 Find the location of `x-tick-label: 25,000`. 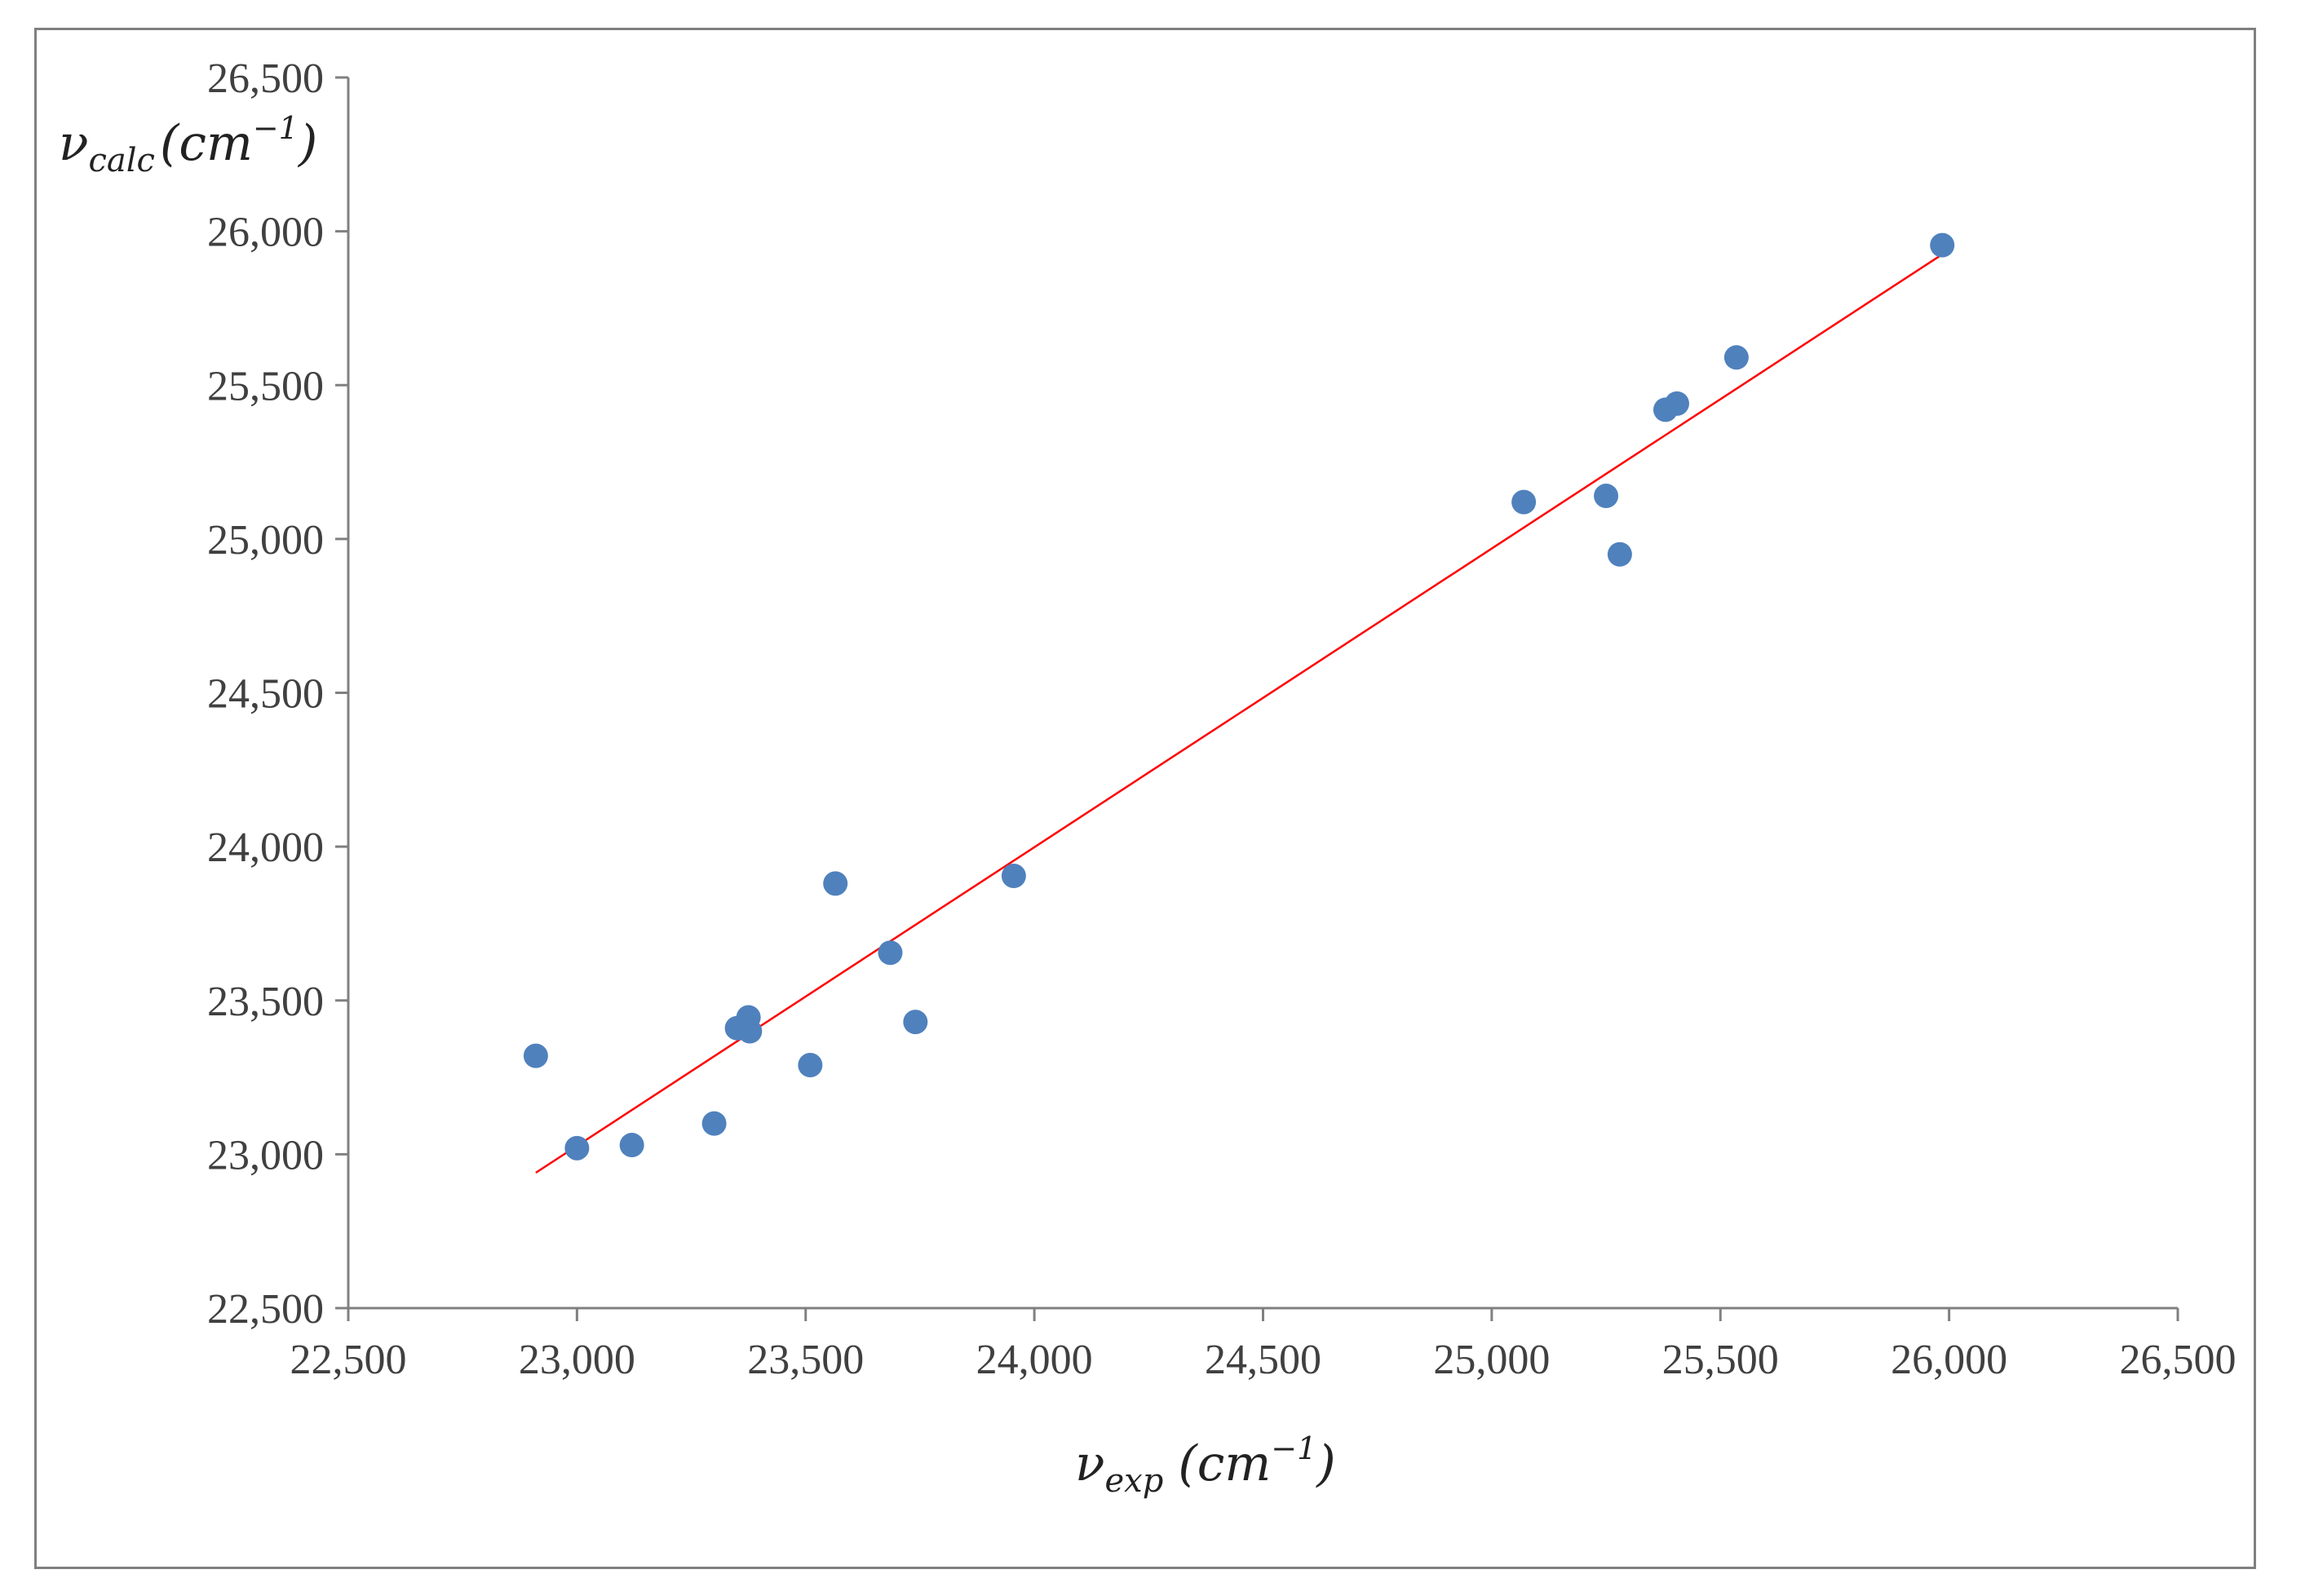

x-tick-label: 25,000 is located at coordinates (1491, 1360).